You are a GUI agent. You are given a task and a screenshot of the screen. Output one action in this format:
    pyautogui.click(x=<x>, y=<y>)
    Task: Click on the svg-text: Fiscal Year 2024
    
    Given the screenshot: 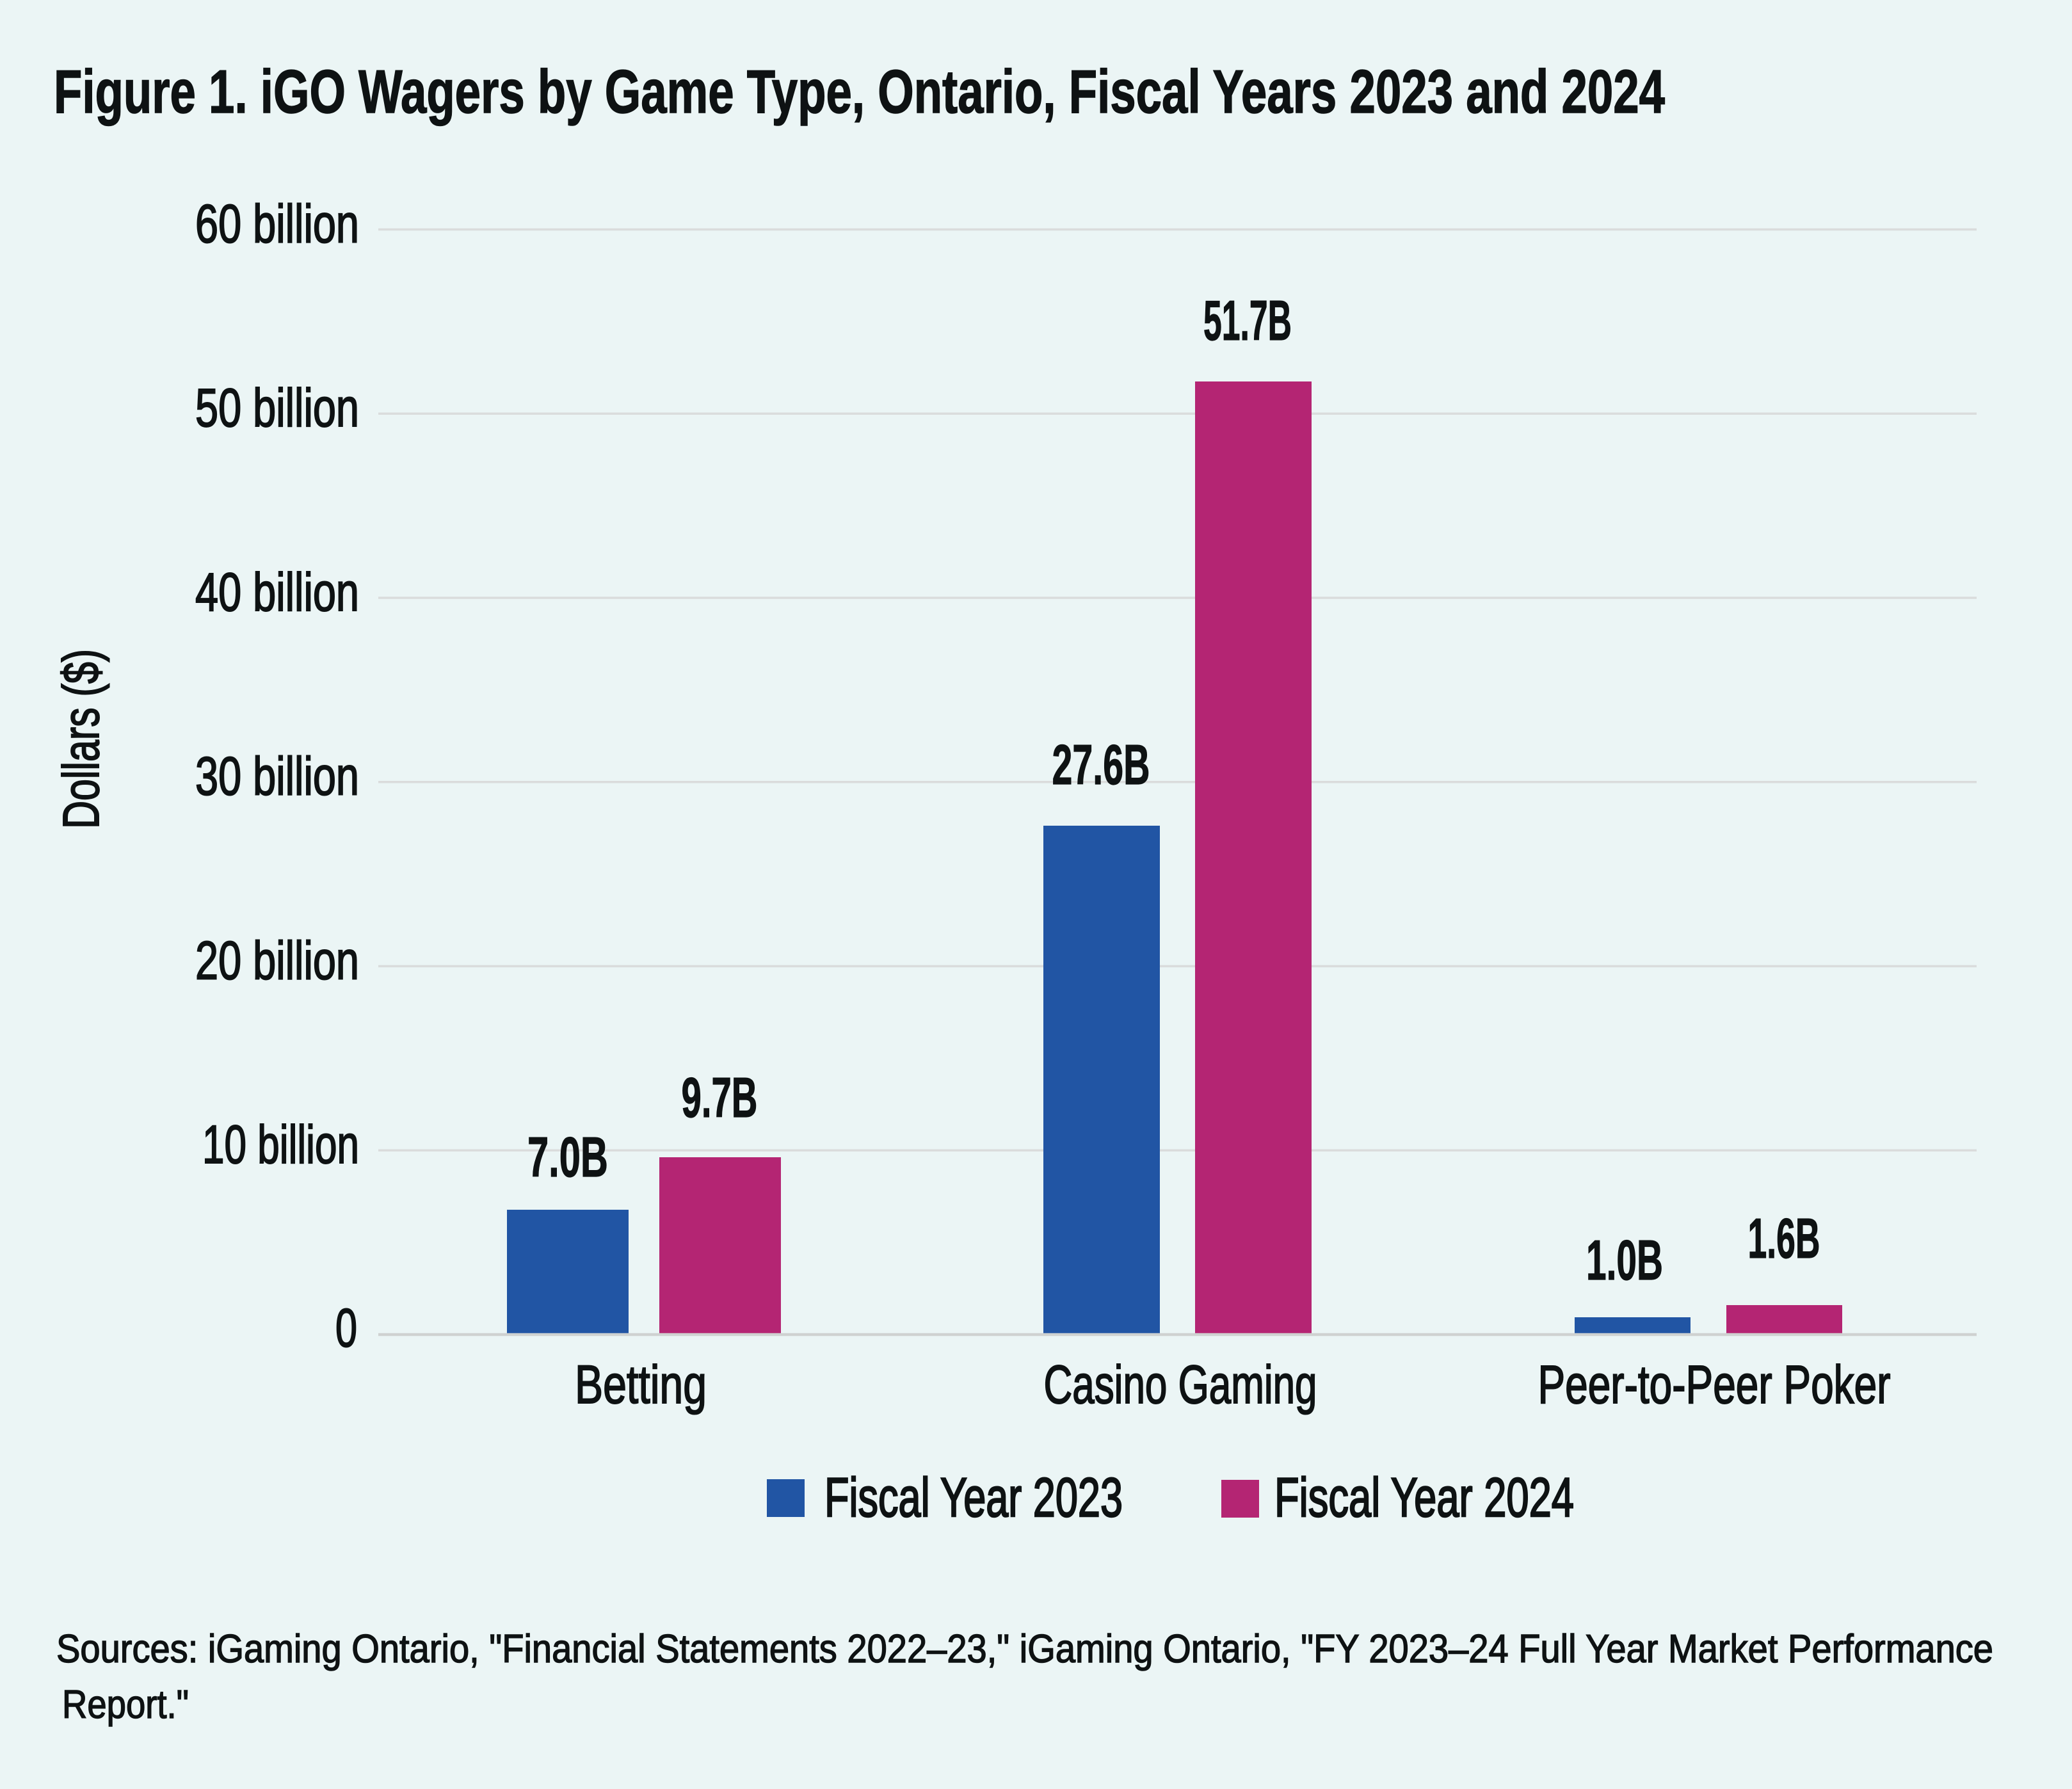 What is the action you would take?
    pyautogui.click(x=1424, y=1497)
    